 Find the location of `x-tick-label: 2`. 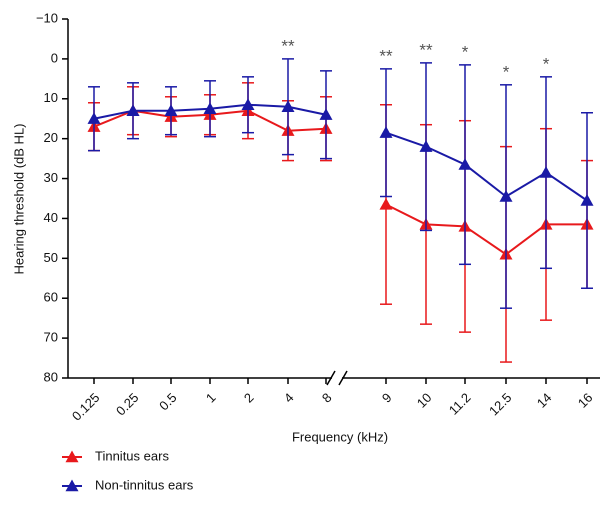

x-tick-label: 2 is located at coordinates (249, 398).